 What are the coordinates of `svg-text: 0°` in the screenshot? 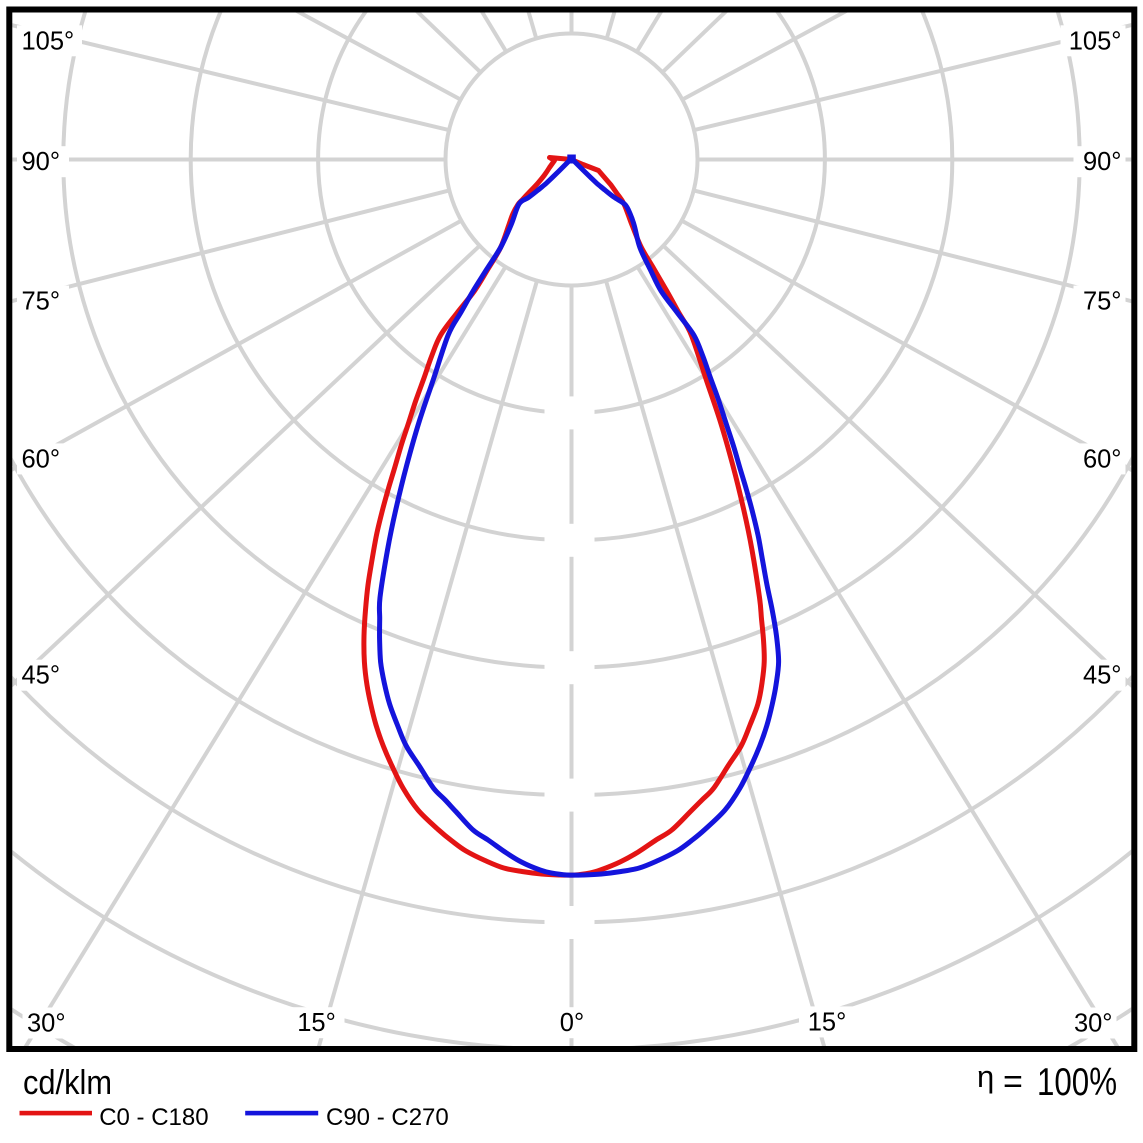 It's located at (572, 1023).